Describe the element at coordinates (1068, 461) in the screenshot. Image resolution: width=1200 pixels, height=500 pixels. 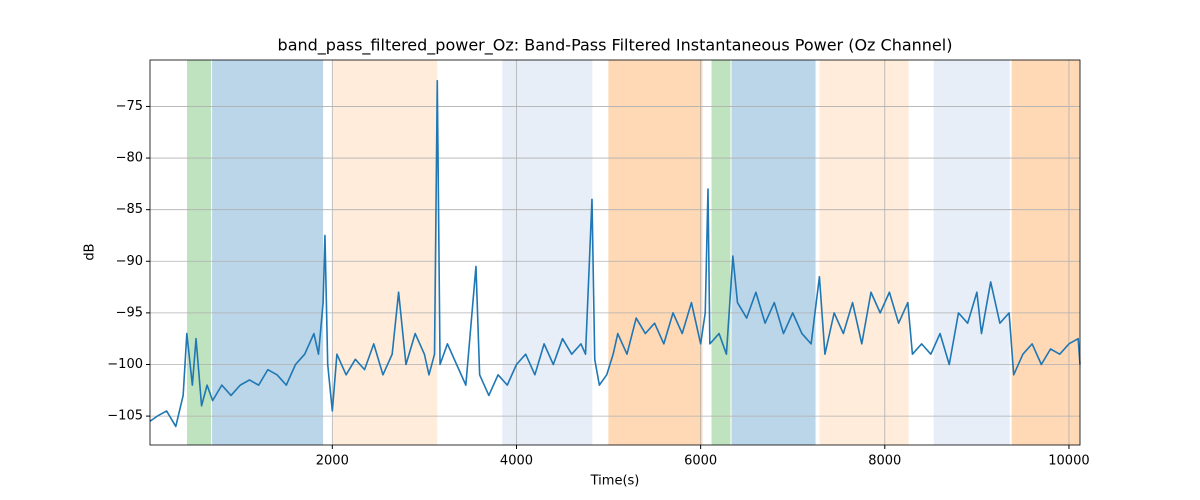
I see `x-tick-label: 10000` at that location.